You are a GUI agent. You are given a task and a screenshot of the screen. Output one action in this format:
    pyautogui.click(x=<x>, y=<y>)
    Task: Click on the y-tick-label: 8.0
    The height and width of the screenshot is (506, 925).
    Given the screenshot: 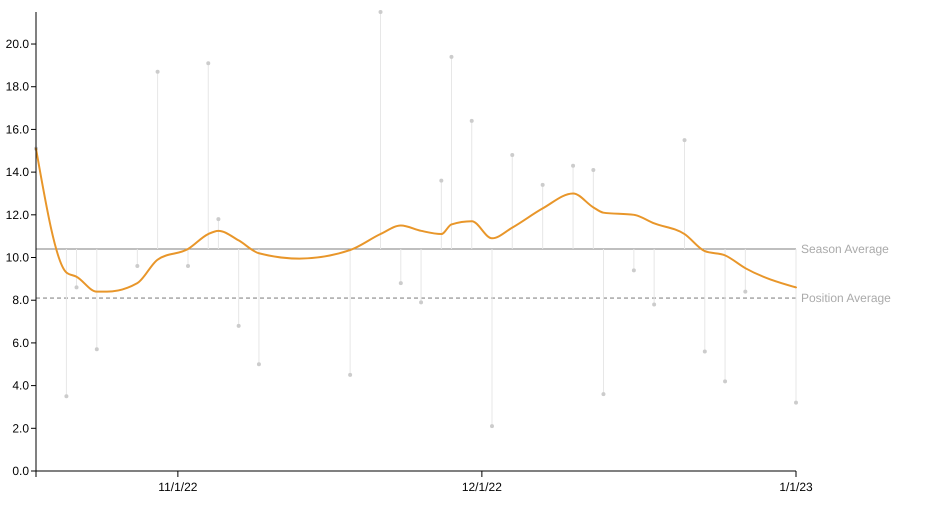 What is the action you would take?
    pyautogui.click(x=21, y=300)
    